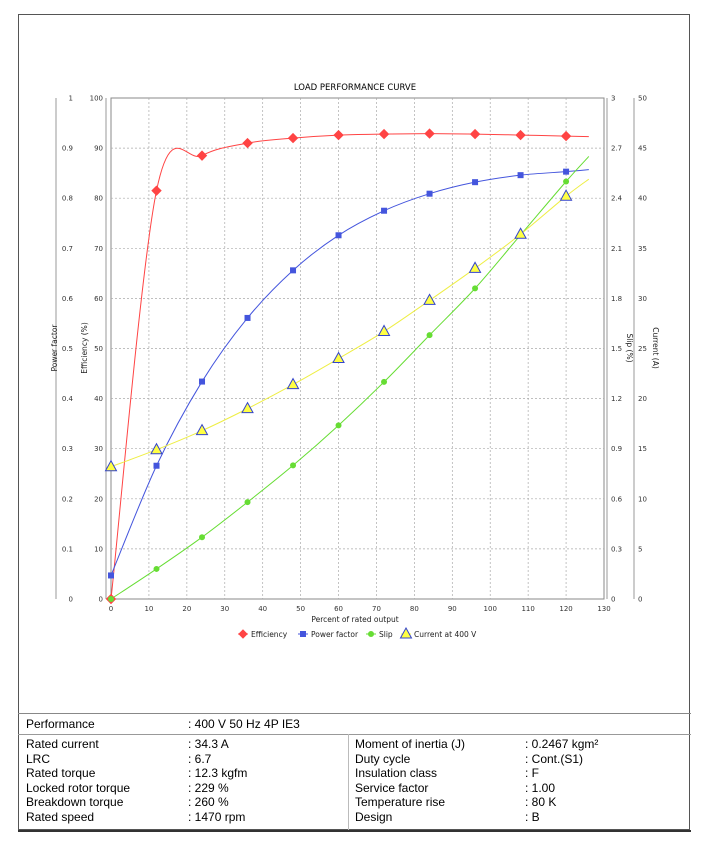 This screenshot has width=709, height=847. I want to click on x-tick-label: 50, so click(300, 609).